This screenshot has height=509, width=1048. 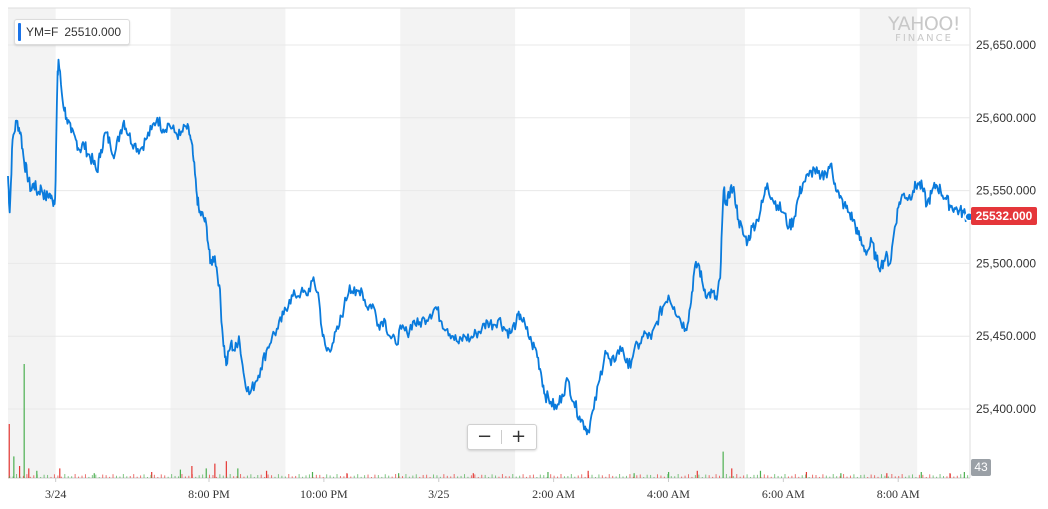 What do you see at coordinates (1006, 263) in the screenshot?
I see `y-tick-label: 25,500.000` at bounding box center [1006, 263].